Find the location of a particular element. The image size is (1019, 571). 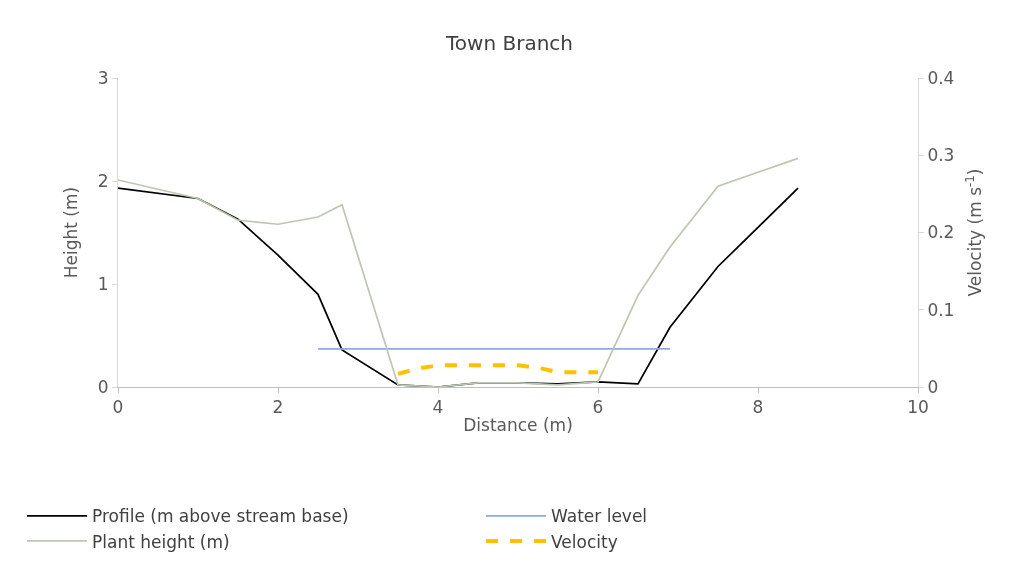

x-tick-label: 2 is located at coordinates (278, 407).